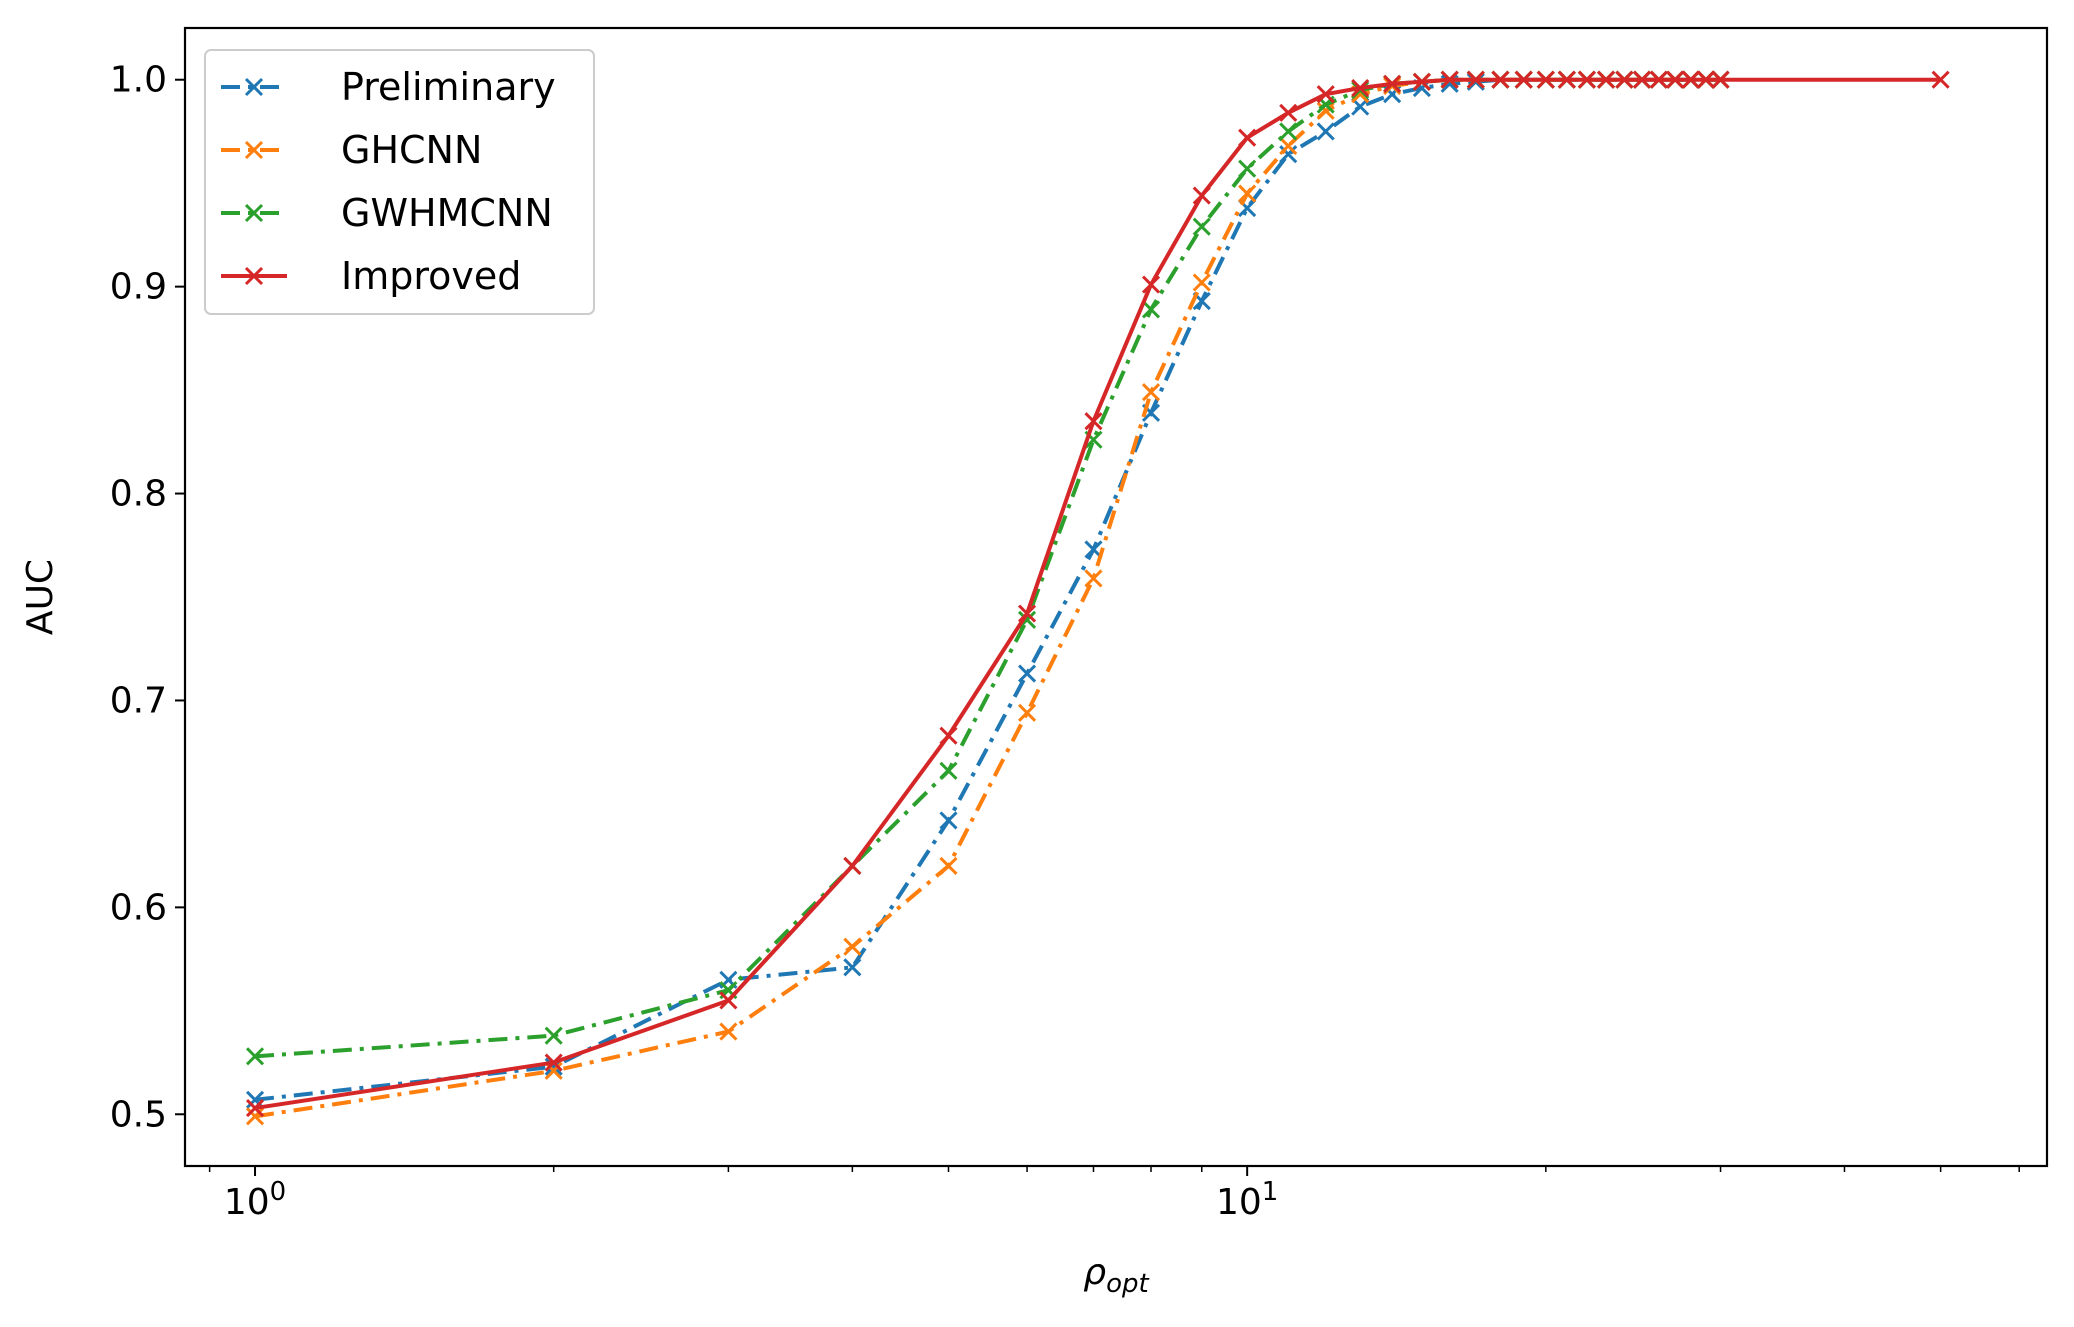 Image resolution: width=2074 pixels, height=1327 pixels. Describe the element at coordinates (138, 907) in the screenshot. I see `y-tick-label: 0.6` at that location.